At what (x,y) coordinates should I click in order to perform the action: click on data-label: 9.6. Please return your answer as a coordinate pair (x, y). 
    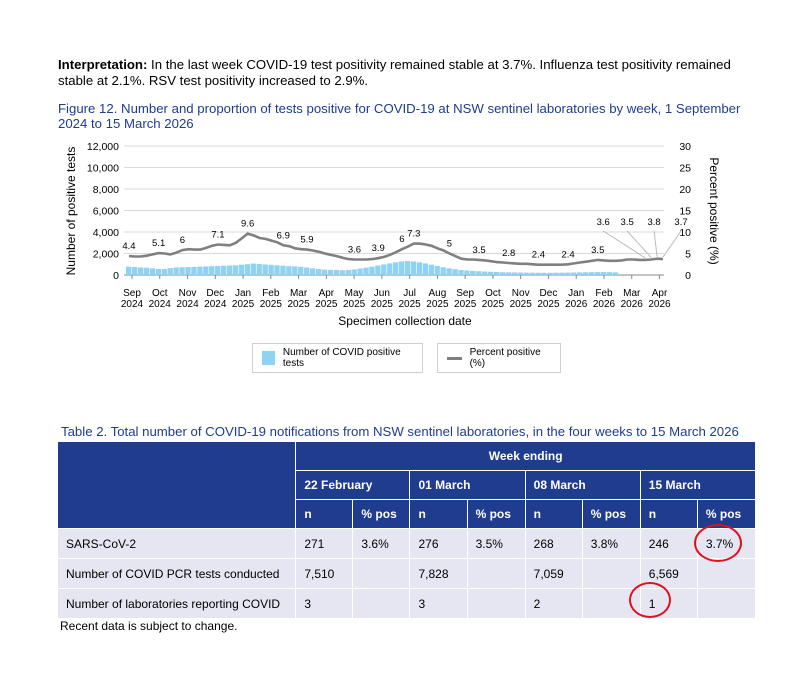
    Looking at the image, I should click on (247, 224).